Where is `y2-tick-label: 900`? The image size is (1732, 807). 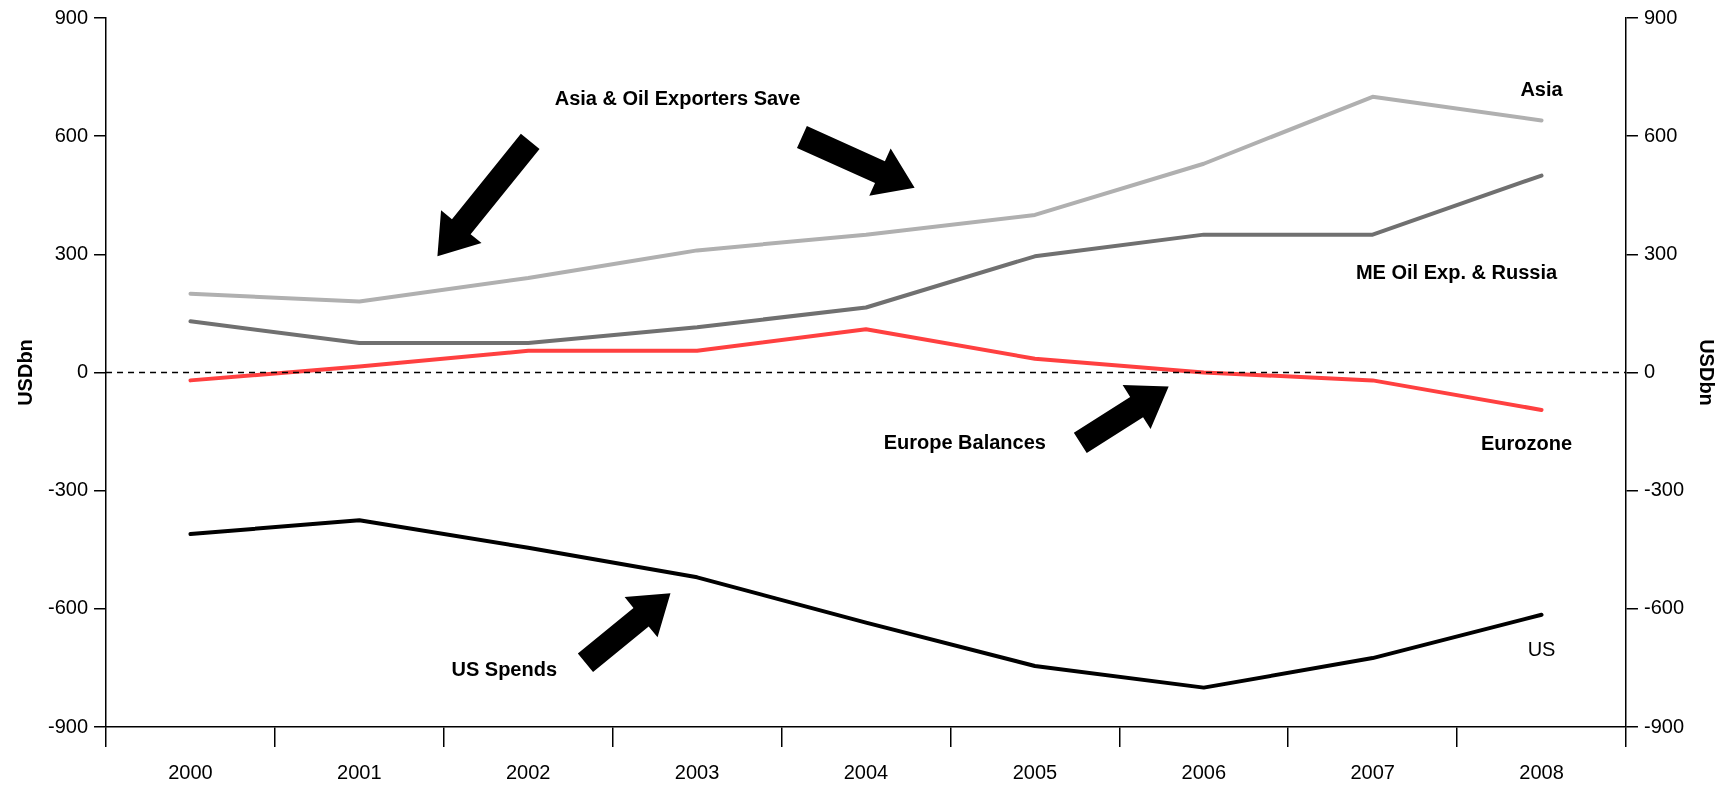
y2-tick-label: 900 is located at coordinates (1660, 16).